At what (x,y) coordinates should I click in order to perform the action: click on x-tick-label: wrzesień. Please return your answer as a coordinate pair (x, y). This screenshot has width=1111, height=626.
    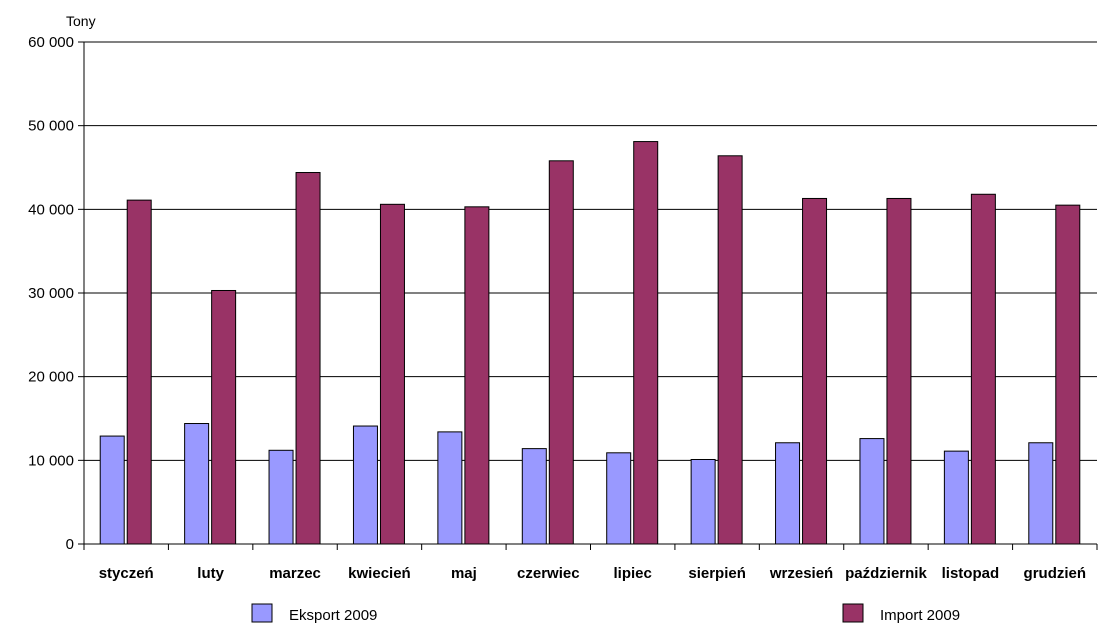
    Looking at the image, I should click on (801, 573).